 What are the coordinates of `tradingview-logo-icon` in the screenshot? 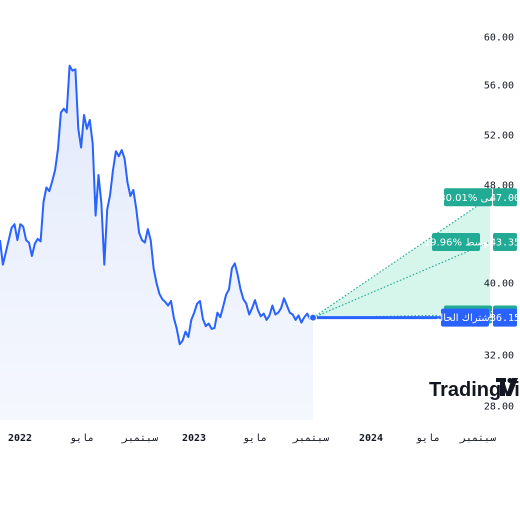 It's located at (507, 387).